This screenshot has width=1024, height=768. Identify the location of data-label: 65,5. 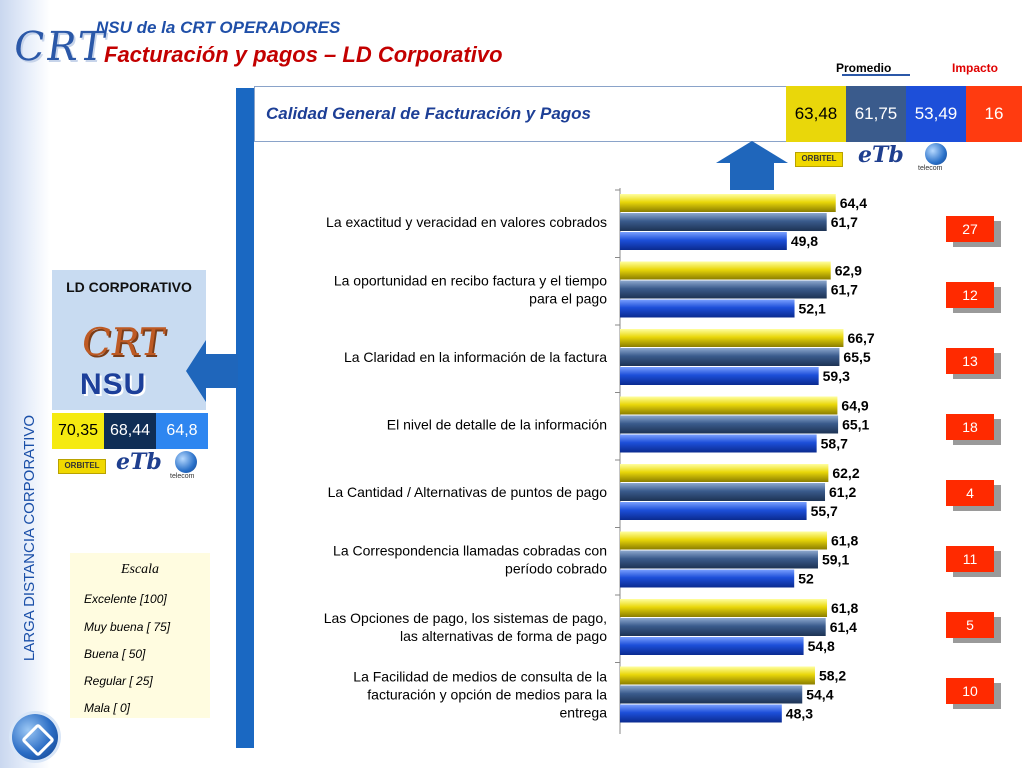
(856, 357).